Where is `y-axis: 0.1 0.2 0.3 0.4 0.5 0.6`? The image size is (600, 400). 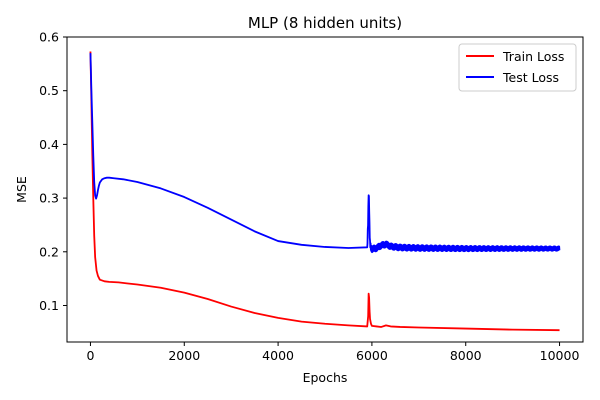 y-axis: 0.1 0.2 0.3 0.4 0.5 0.6 is located at coordinates (53, 171).